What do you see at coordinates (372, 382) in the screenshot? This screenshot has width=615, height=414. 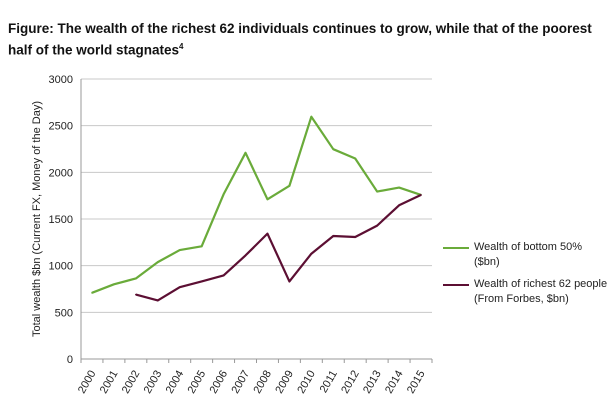 I see `x-tick-label: 2013` at bounding box center [372, 382].